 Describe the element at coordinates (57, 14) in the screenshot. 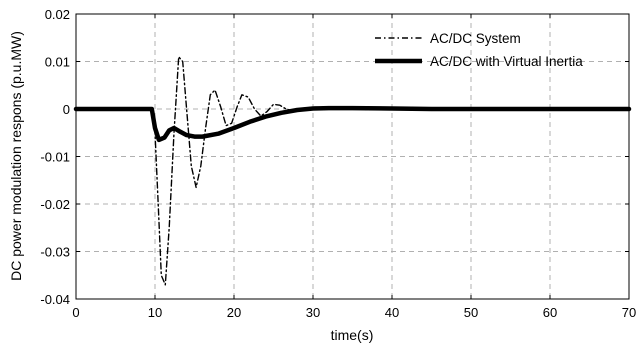

I see `y-tick-label: 0.02` at that location.